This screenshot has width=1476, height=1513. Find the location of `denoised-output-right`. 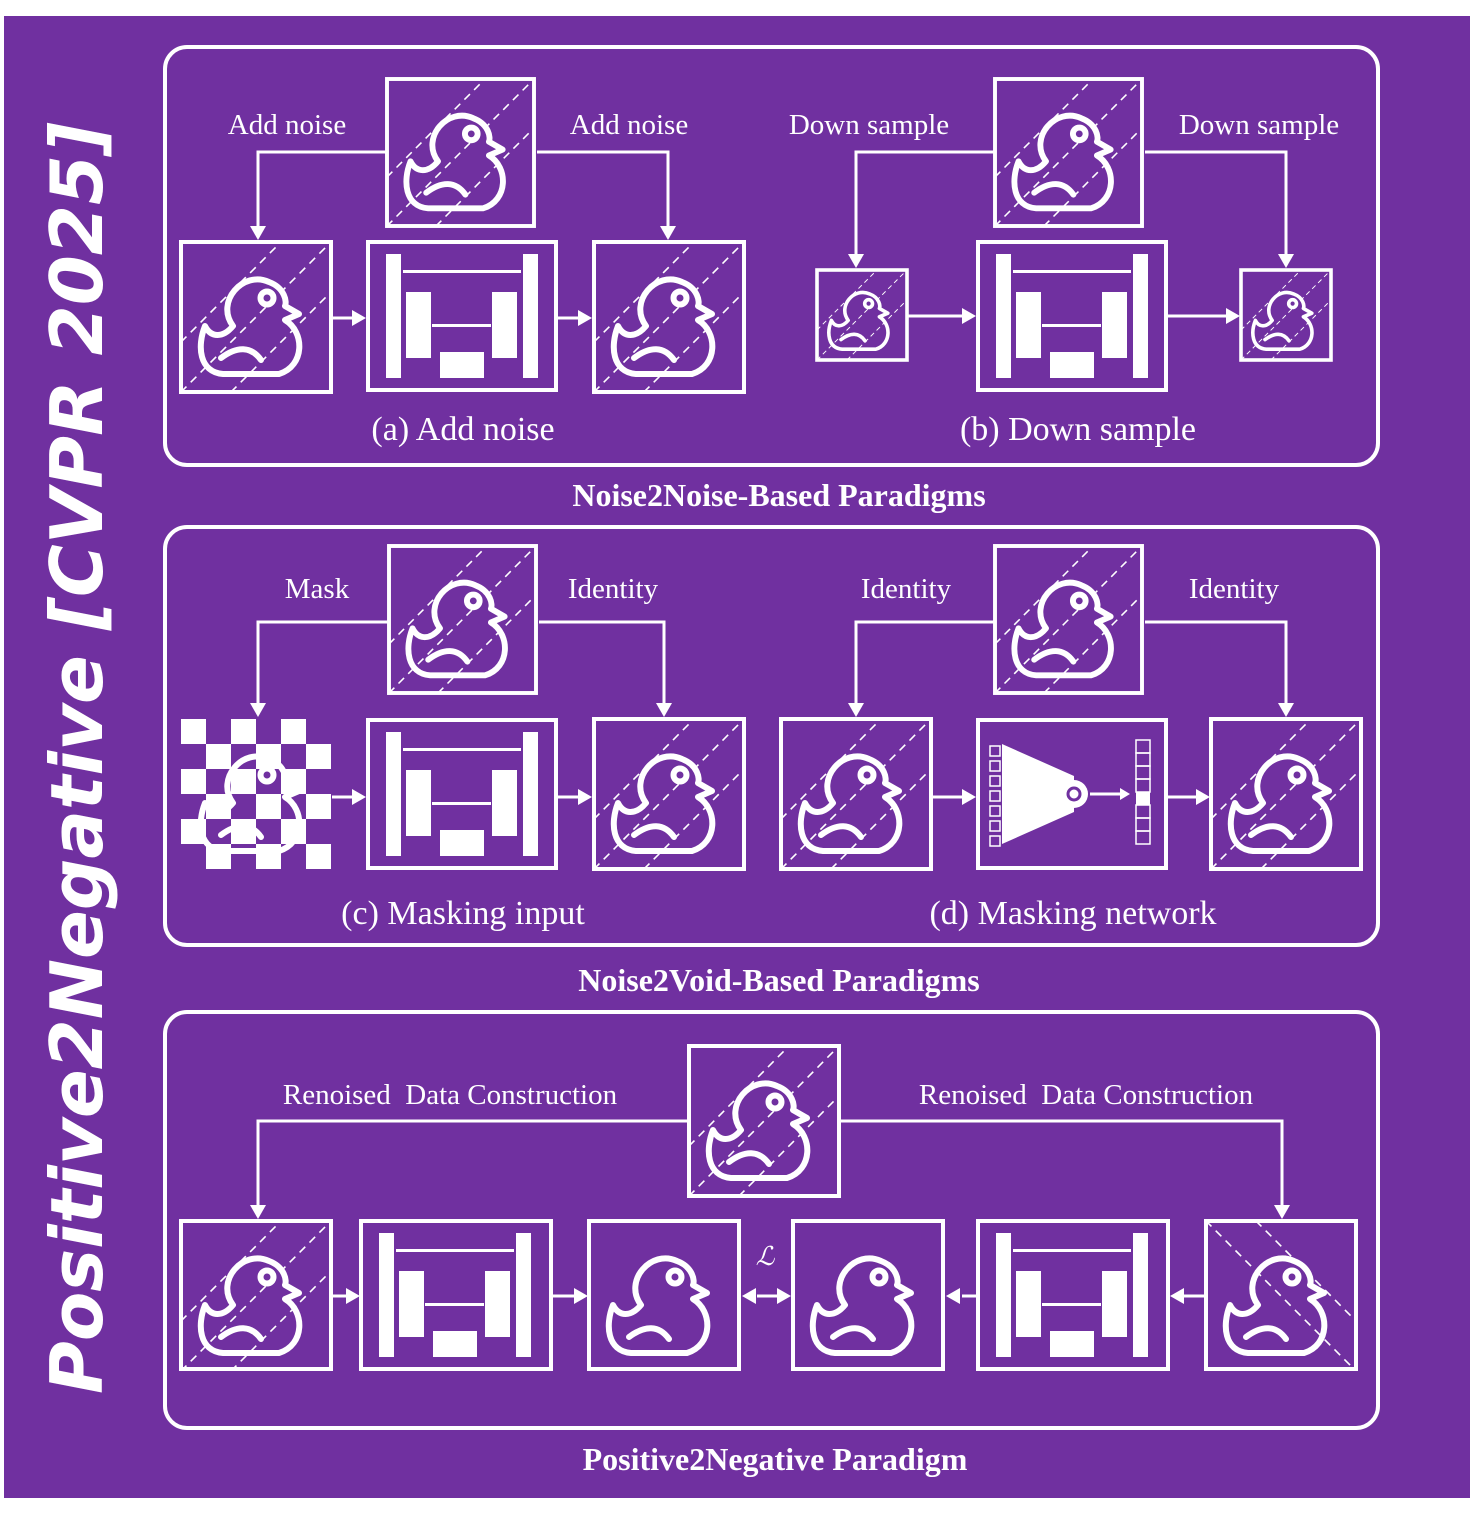

denoised-output-right is located at coordinates (868, 1295).